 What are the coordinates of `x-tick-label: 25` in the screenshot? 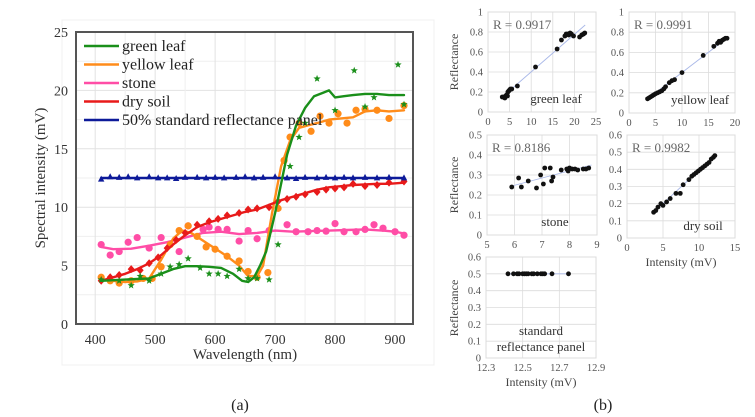 It's located at (596, 122).